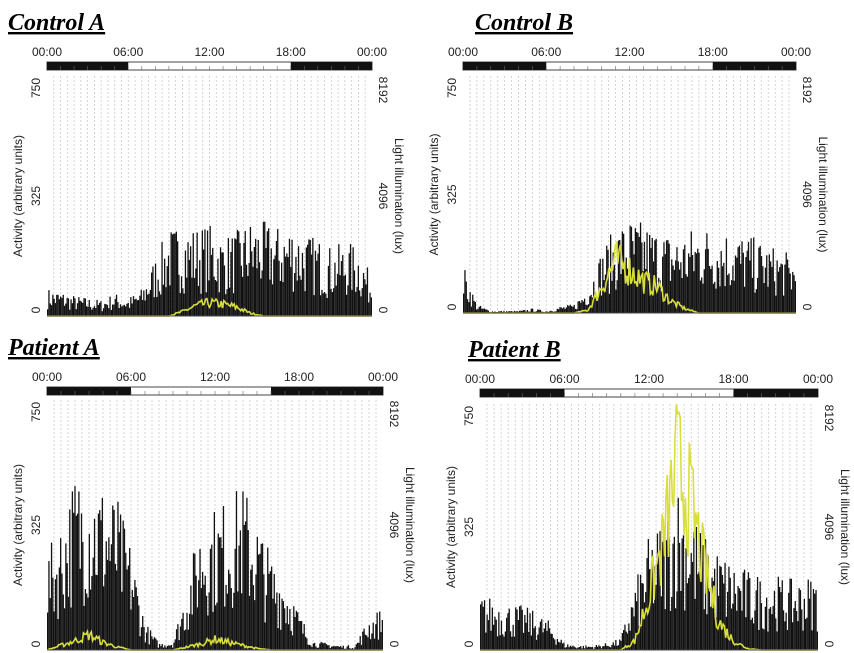 This screenshot has width=854, height=653. What do you see at coordinates (56, 23) in the screenshot?
I see `panel-title: Control A` at bounding box center [56, 23].